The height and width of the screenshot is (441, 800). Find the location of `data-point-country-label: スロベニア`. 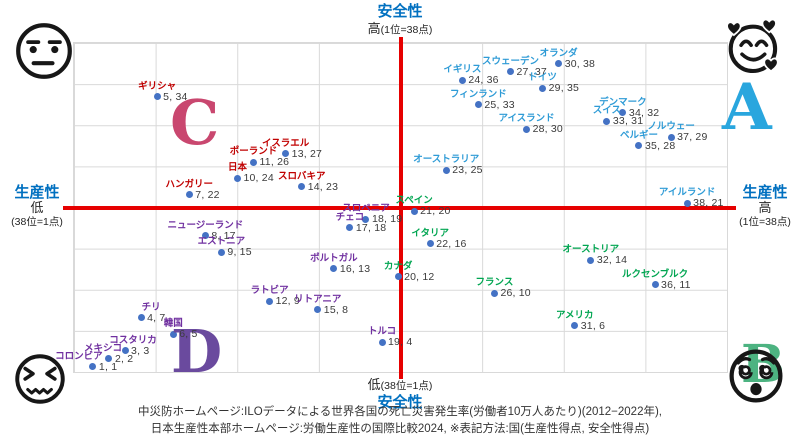

data-point-country-label: スロベニア is located at coordinates (366, 209).